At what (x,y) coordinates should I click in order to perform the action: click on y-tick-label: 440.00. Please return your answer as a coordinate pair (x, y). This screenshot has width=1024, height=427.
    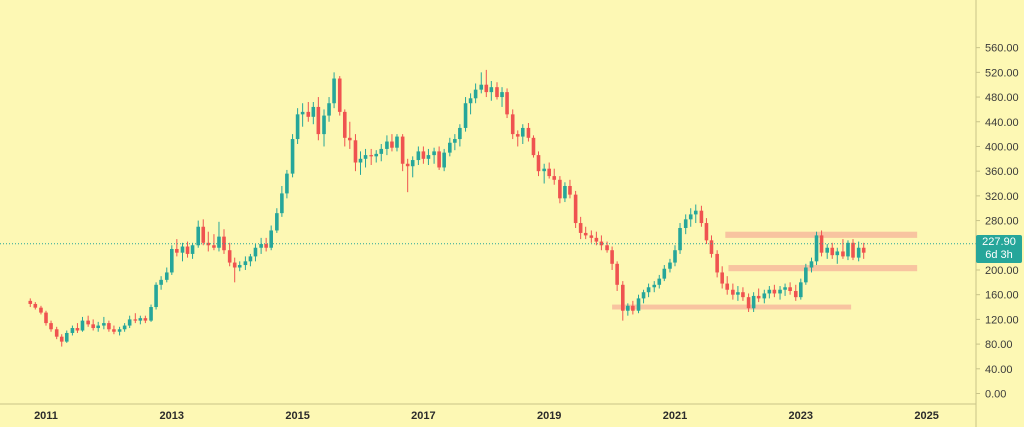
    Looking at the image, I should click on (1002, 123).